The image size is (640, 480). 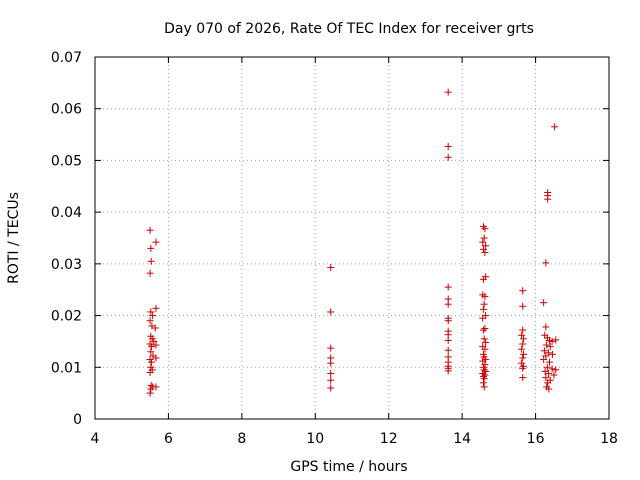 What do you see at coordinates (462, 439) in the screenshot?
I see `x-tick-label: 14` at bounding box center [462, 439].